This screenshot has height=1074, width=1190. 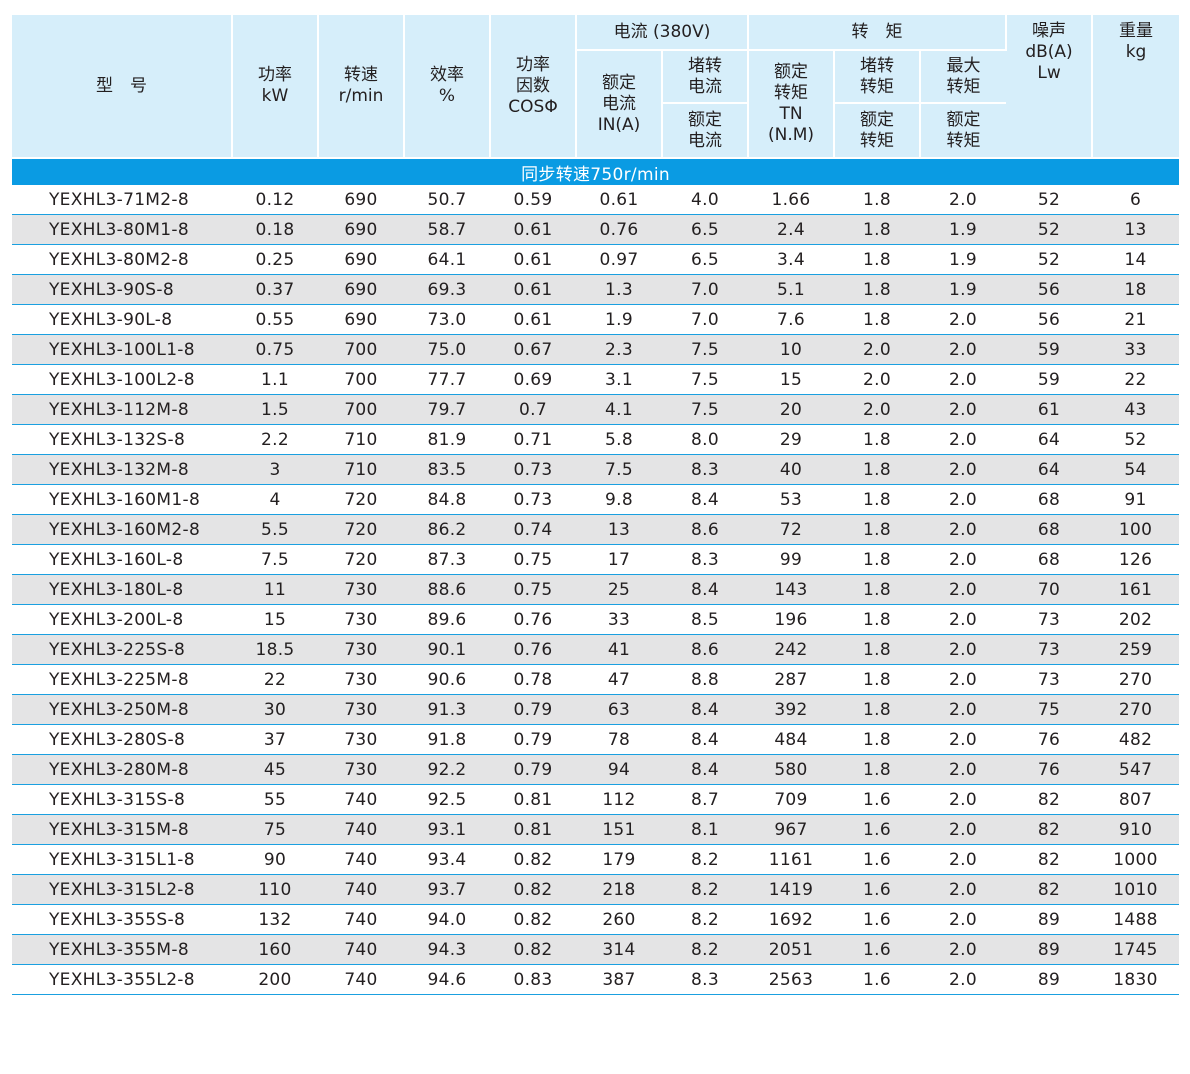 I want to click on cell-power: 0.25, so click(x=275, y=259).